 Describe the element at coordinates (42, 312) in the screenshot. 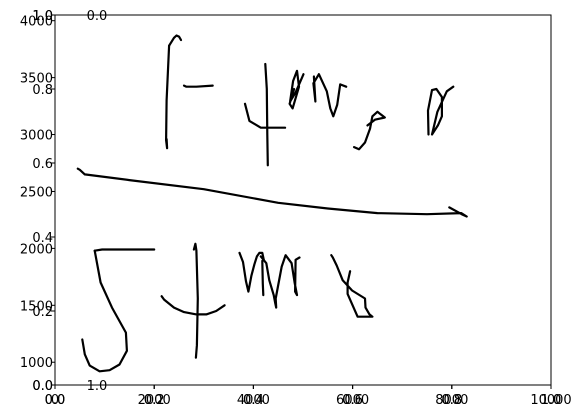

I see `y-tick-label-outer-axes-1: 0.2` at that location.